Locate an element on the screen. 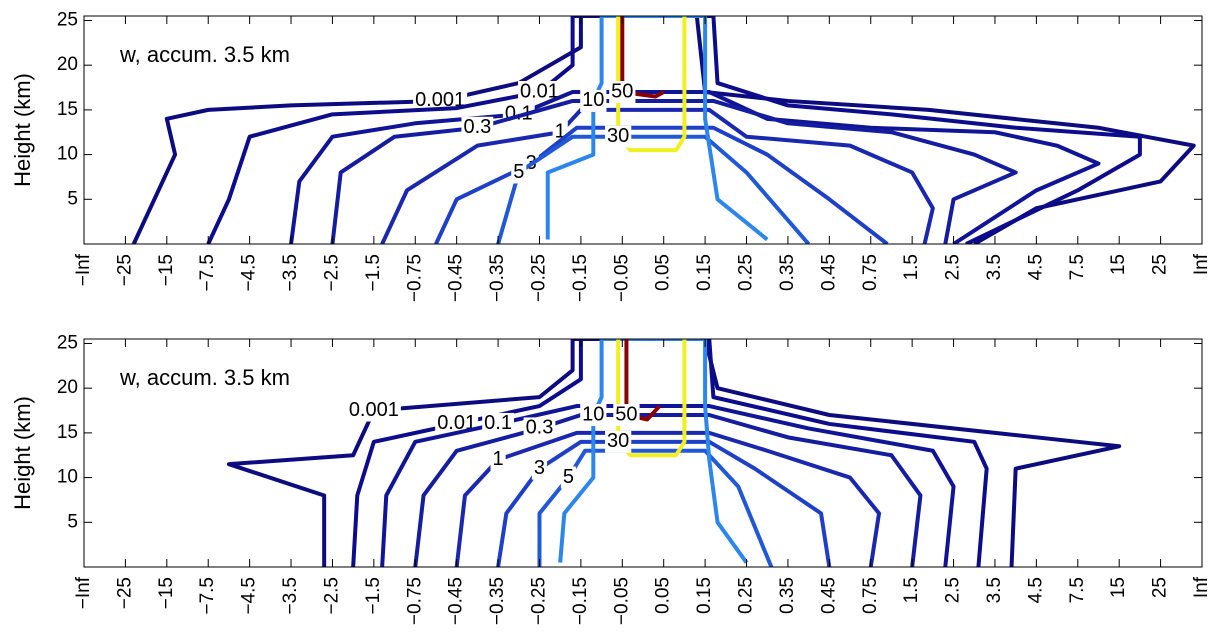  x-tick-label: 0.75 is located at coordinates (870, 595).